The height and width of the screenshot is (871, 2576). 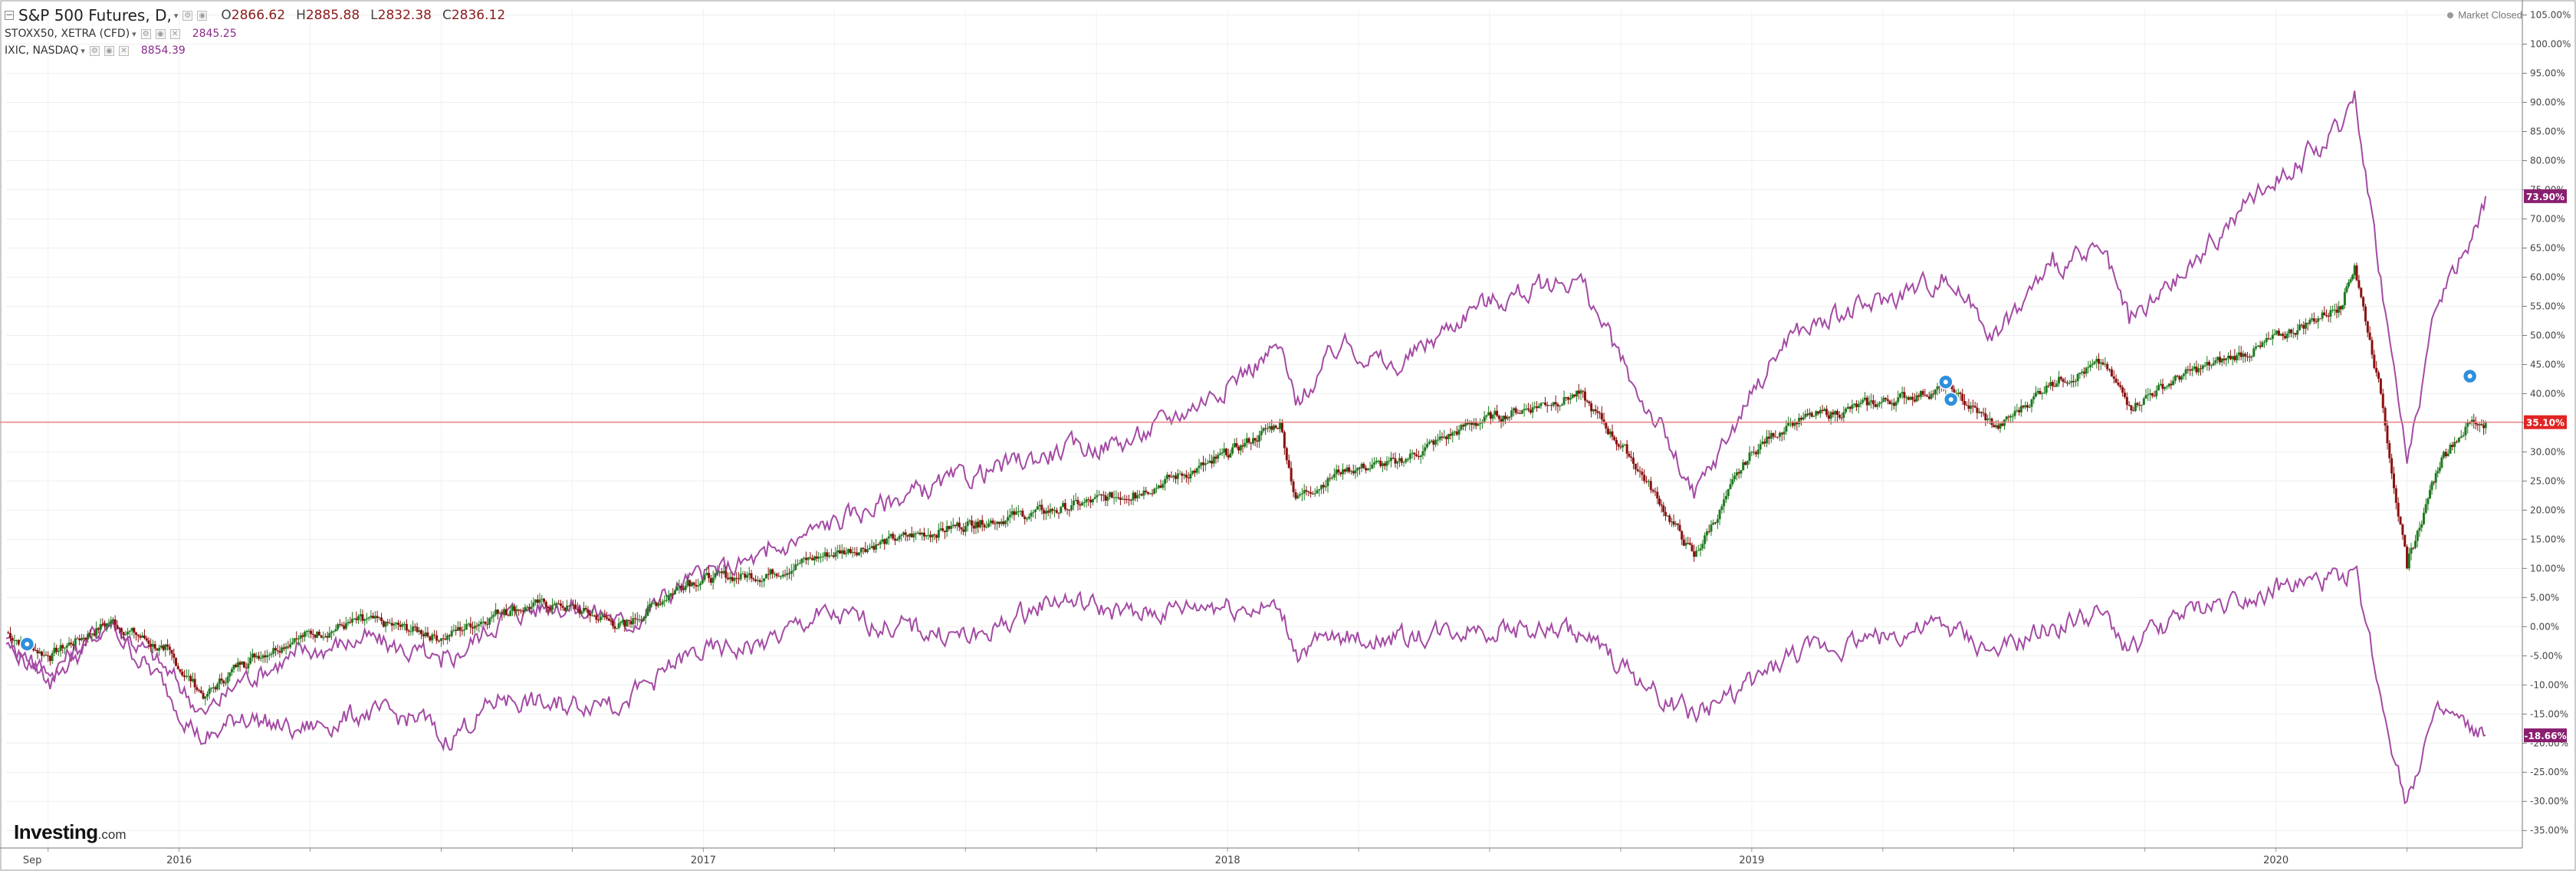 What do you see at coordinates (67, 34) in the screenshot?
I see `compare-symbol: STOXX50, XETRA (CFD)` at bounding box center [67, 34].